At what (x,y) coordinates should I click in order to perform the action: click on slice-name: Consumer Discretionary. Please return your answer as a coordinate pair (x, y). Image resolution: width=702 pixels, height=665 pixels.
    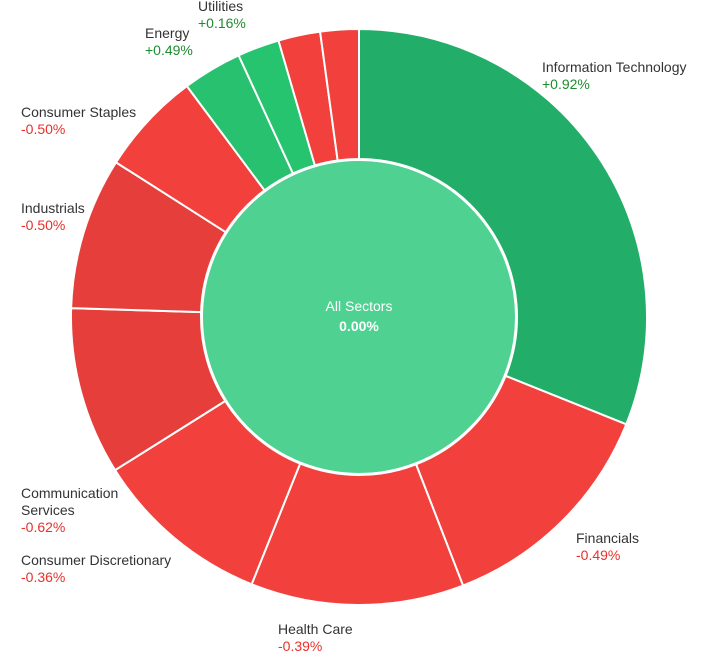
    Looking at the image, I should click on (96, 560).